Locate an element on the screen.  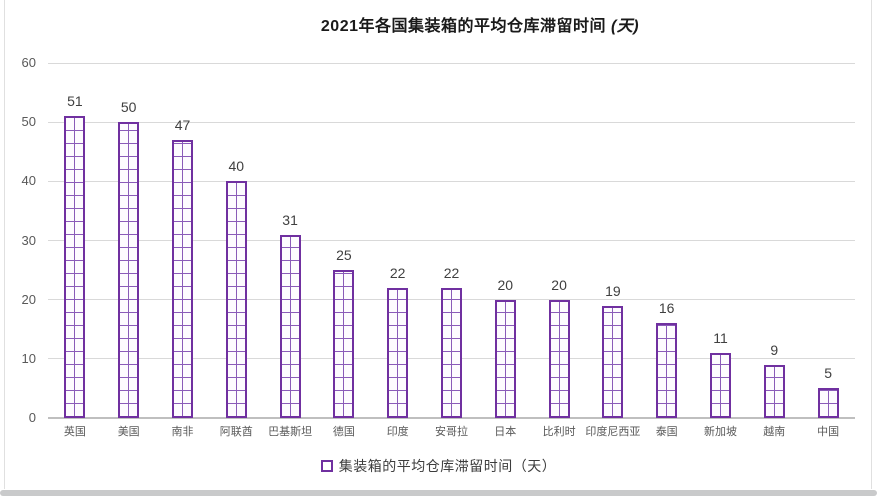
x-axis-label: 比利时 is located at coordinates (559, 432).